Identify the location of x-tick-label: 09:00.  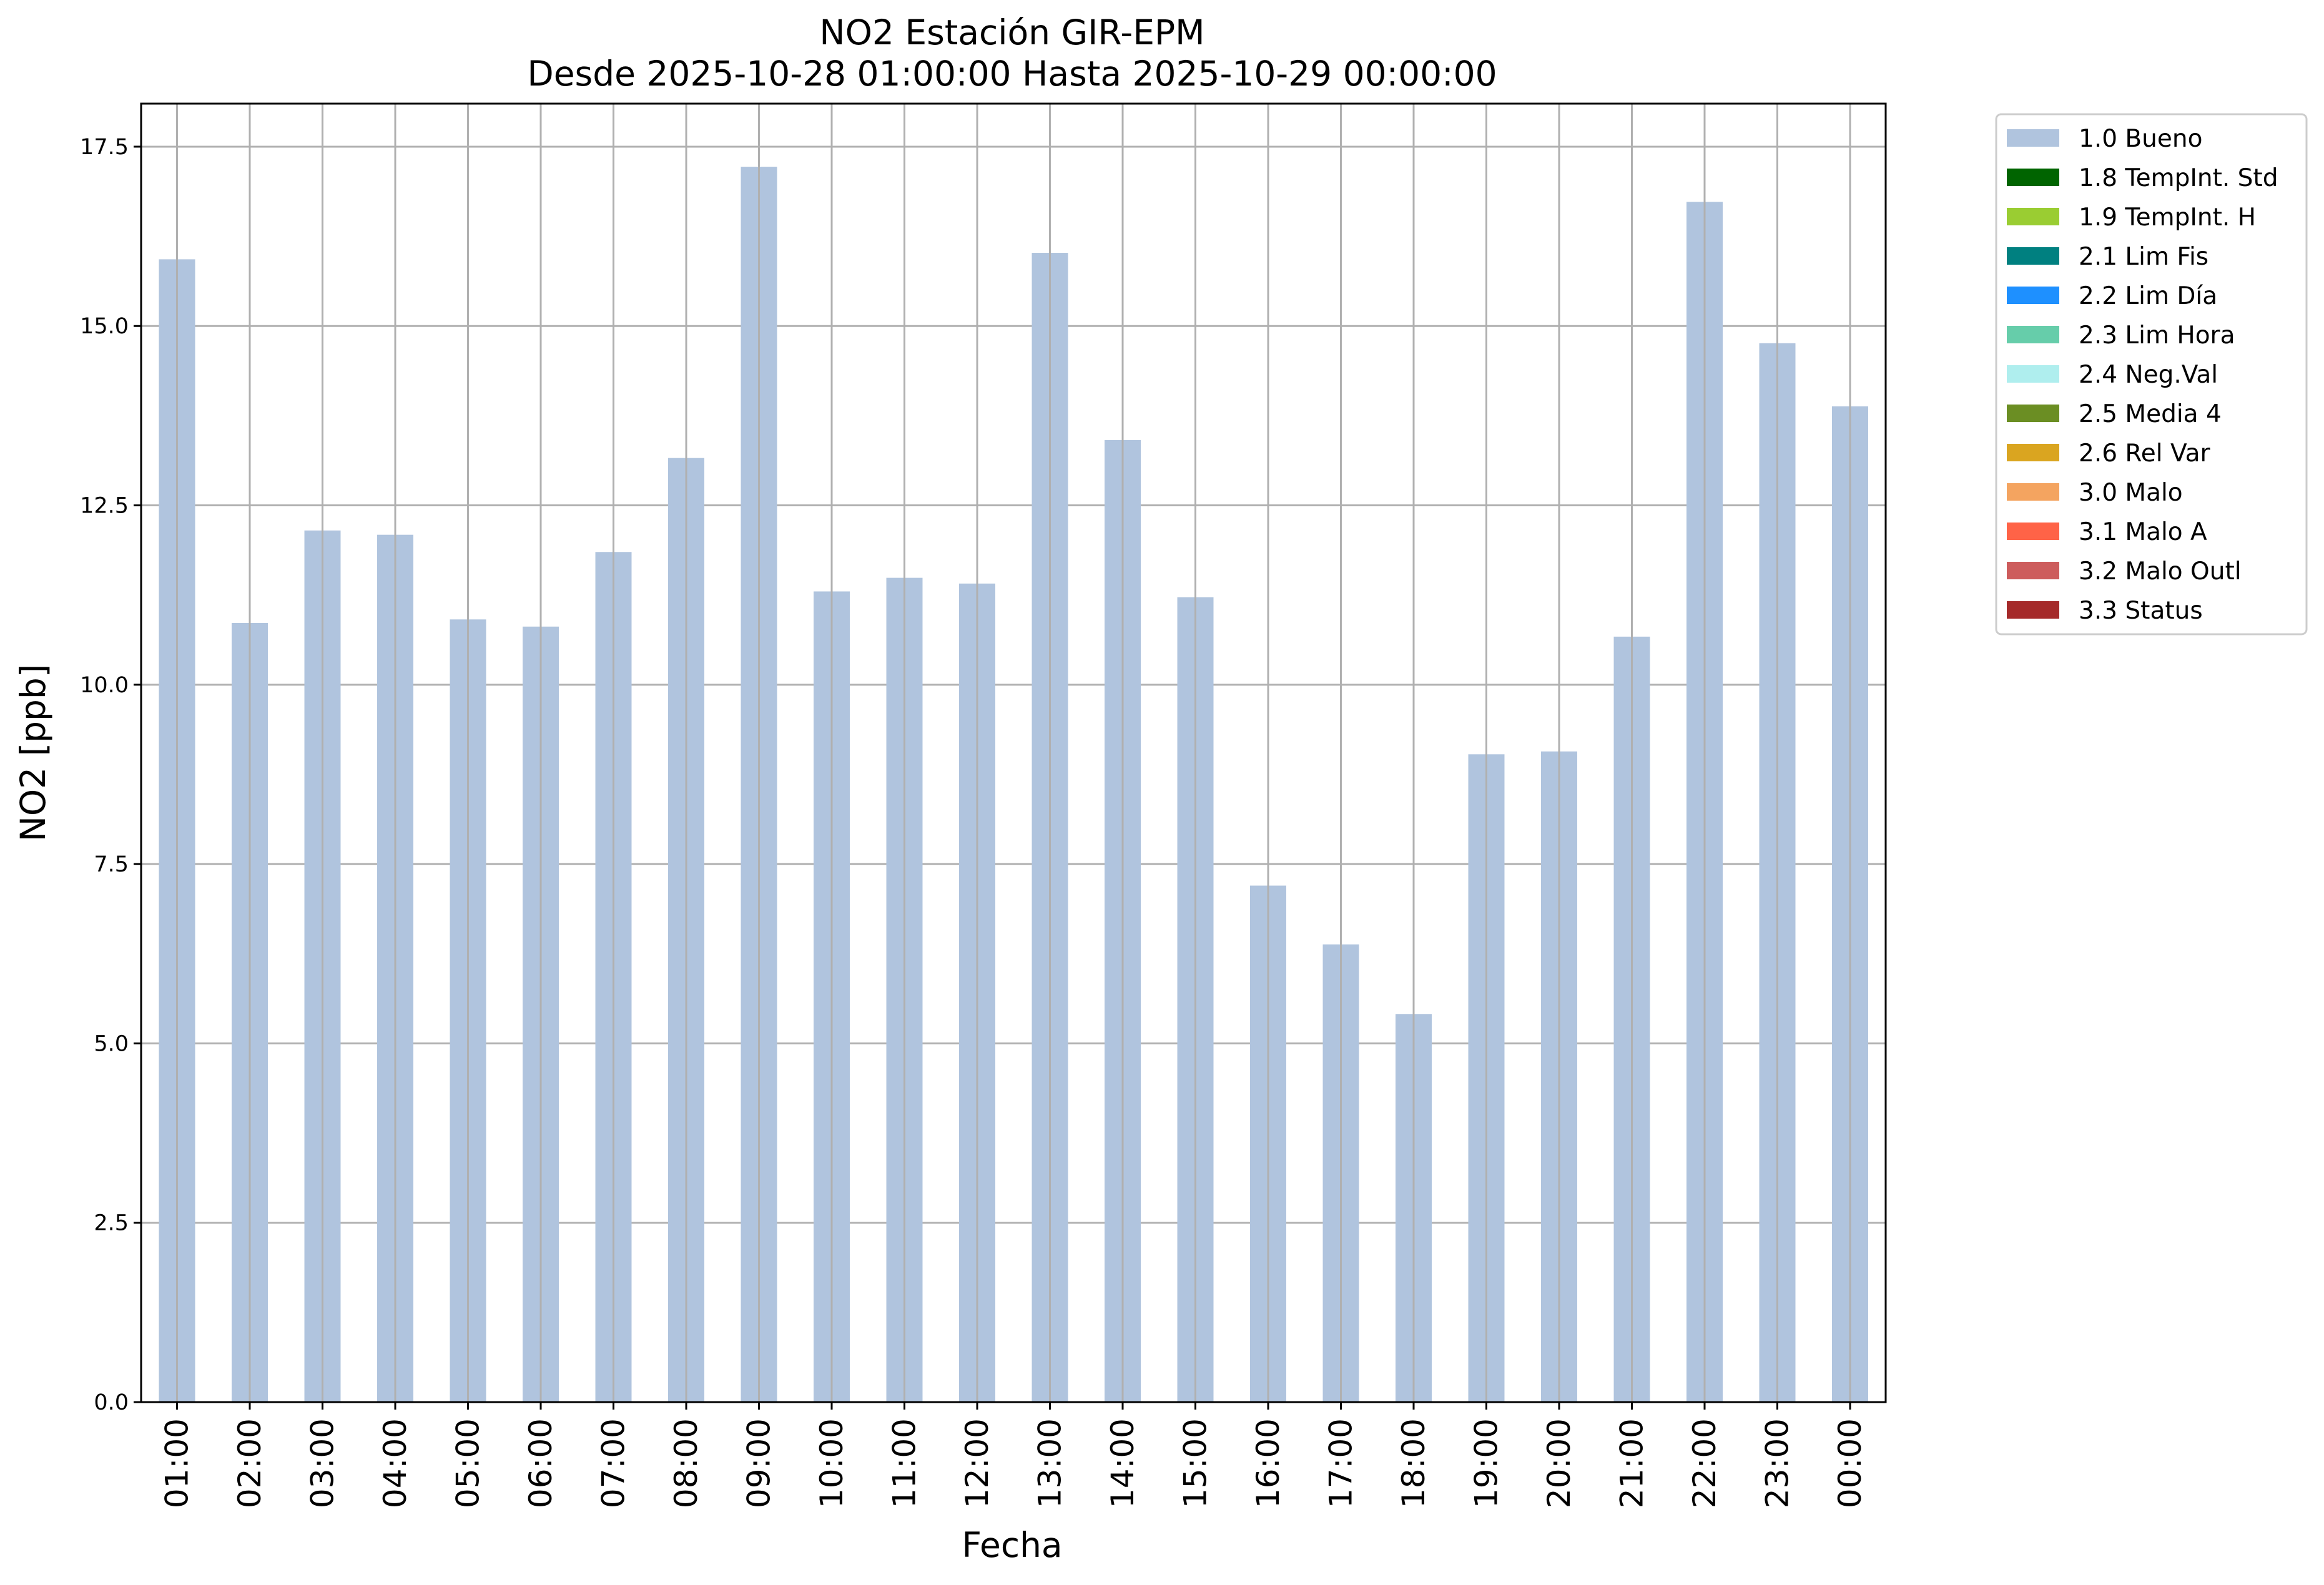
(759, 1463).